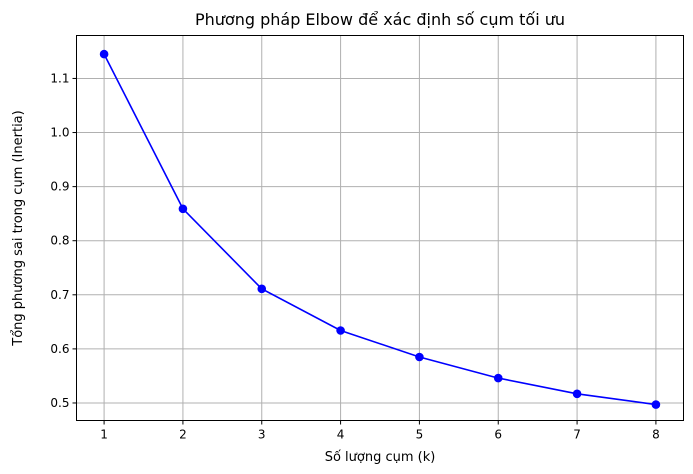  I want to click on y-tick-label: 0.9, so click(59, 187).